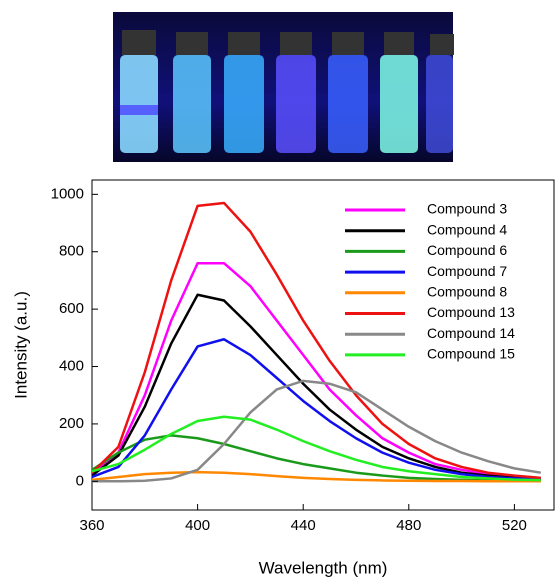 The image size is (555, 588). I want to click on vials, so click(287, 91).